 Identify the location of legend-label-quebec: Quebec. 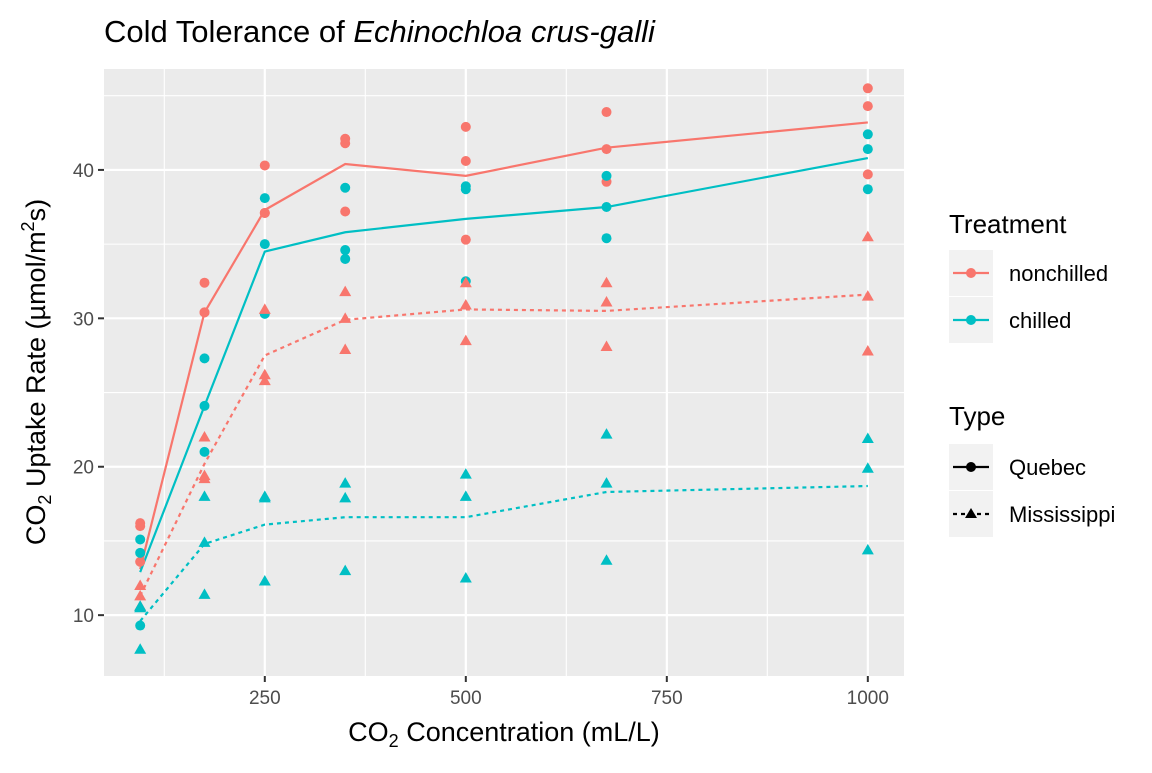
(1047, 467).